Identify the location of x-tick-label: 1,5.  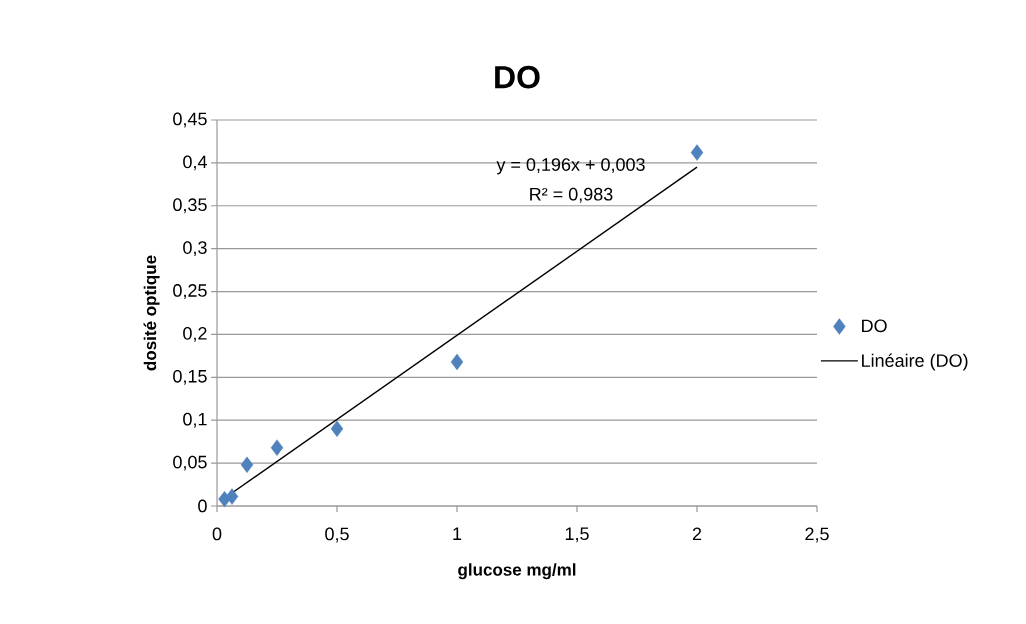
(577, 535).